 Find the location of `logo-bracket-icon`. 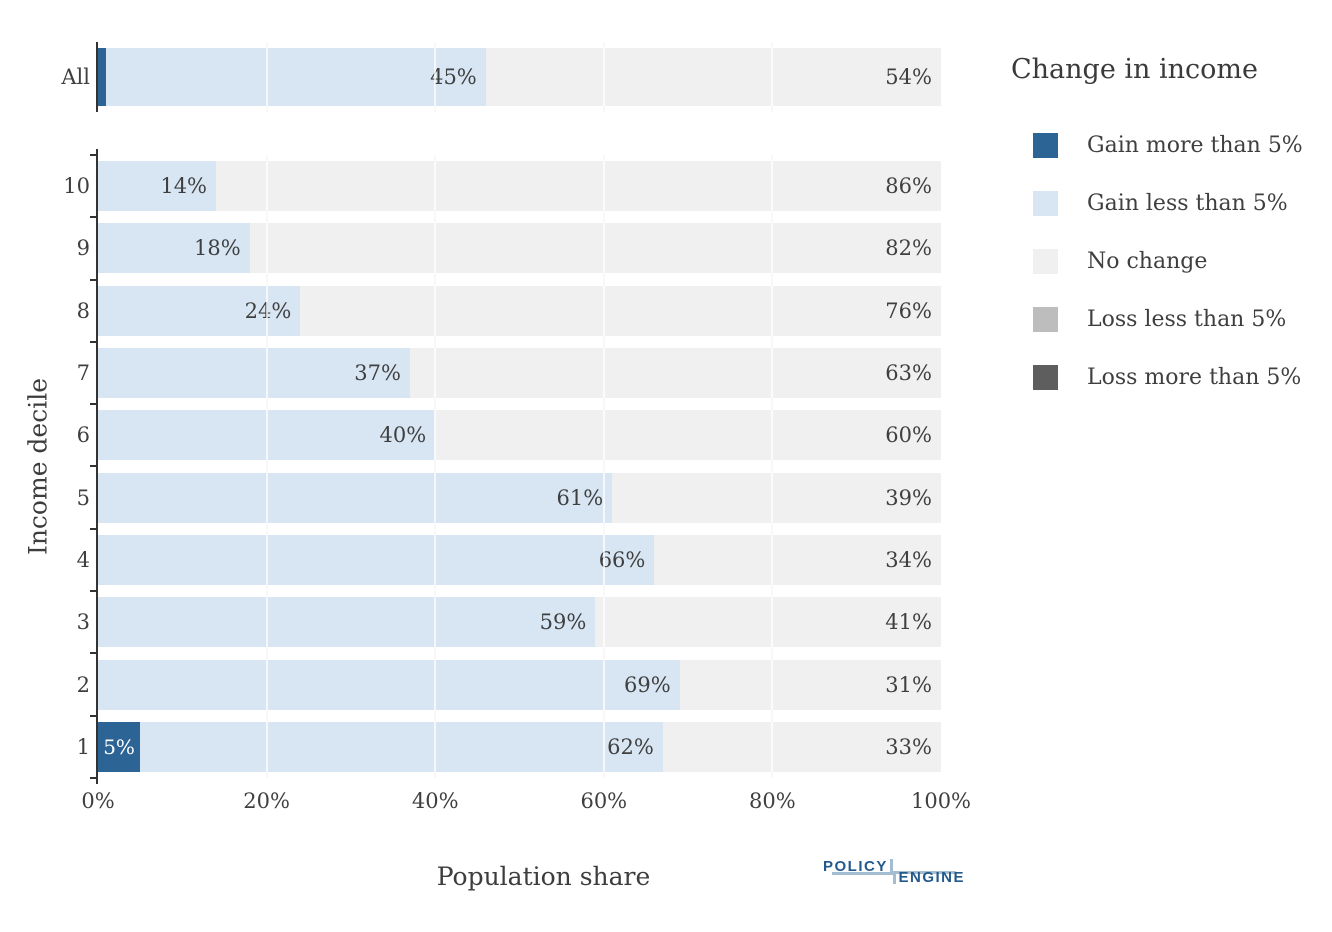

logo-bracket-icon is located at coordinates (922, 866).